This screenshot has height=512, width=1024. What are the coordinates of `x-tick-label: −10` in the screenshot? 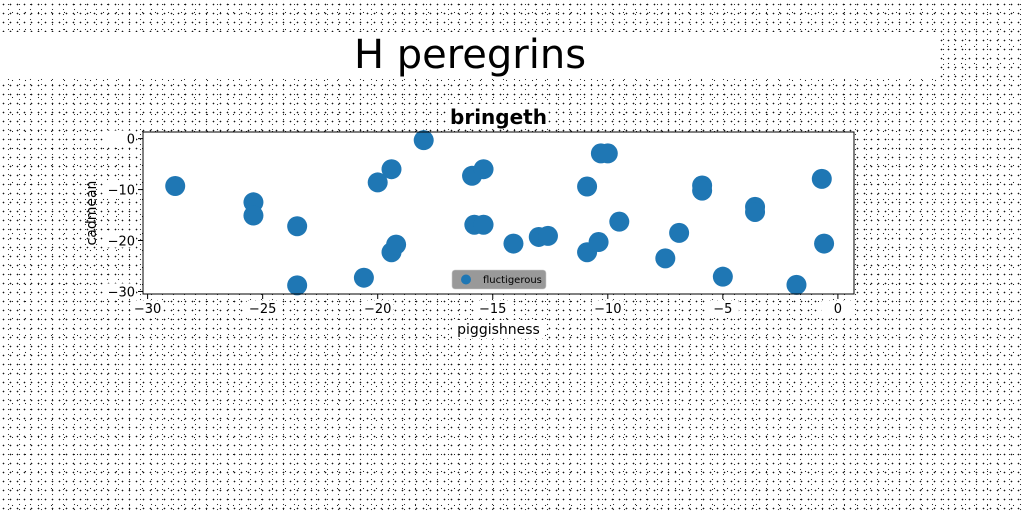 It's located at (607, 309).